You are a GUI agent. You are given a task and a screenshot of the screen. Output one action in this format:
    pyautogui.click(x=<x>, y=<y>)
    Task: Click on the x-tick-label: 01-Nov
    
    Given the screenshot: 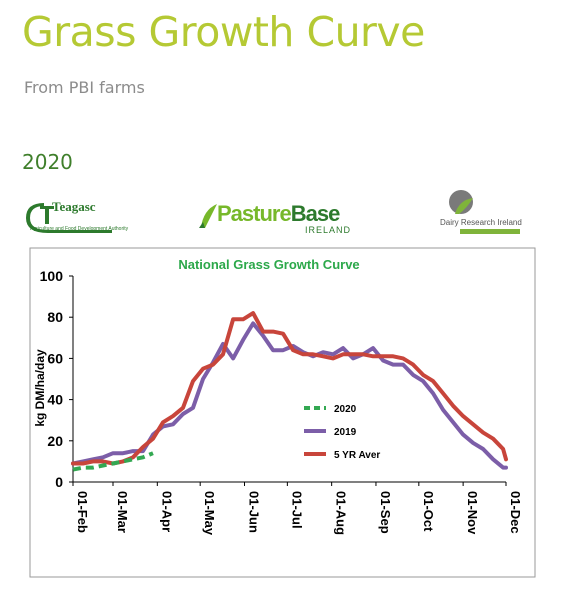 What is the action you would take?
    pyautogui.click(x=472, y=513)
    